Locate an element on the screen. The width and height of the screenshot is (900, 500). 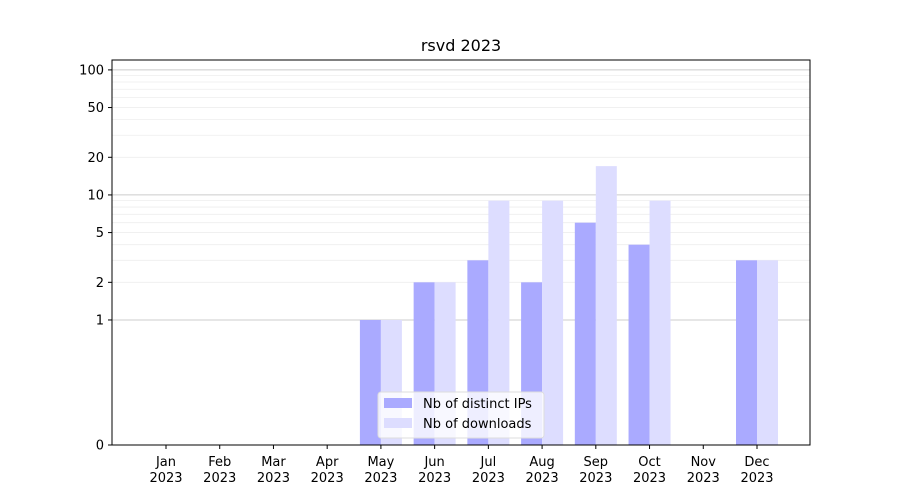
x-tick-label-month: Jun is located at coordinates (433, 462).